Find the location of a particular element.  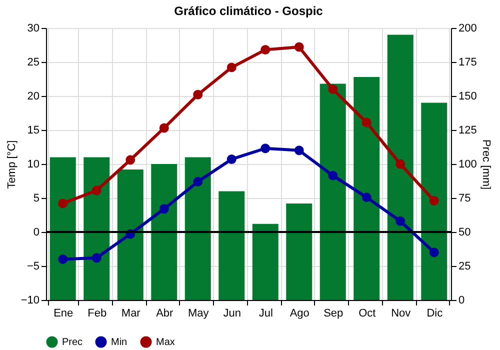

x-tick-label: Abr is located at coordinates (165, 314).